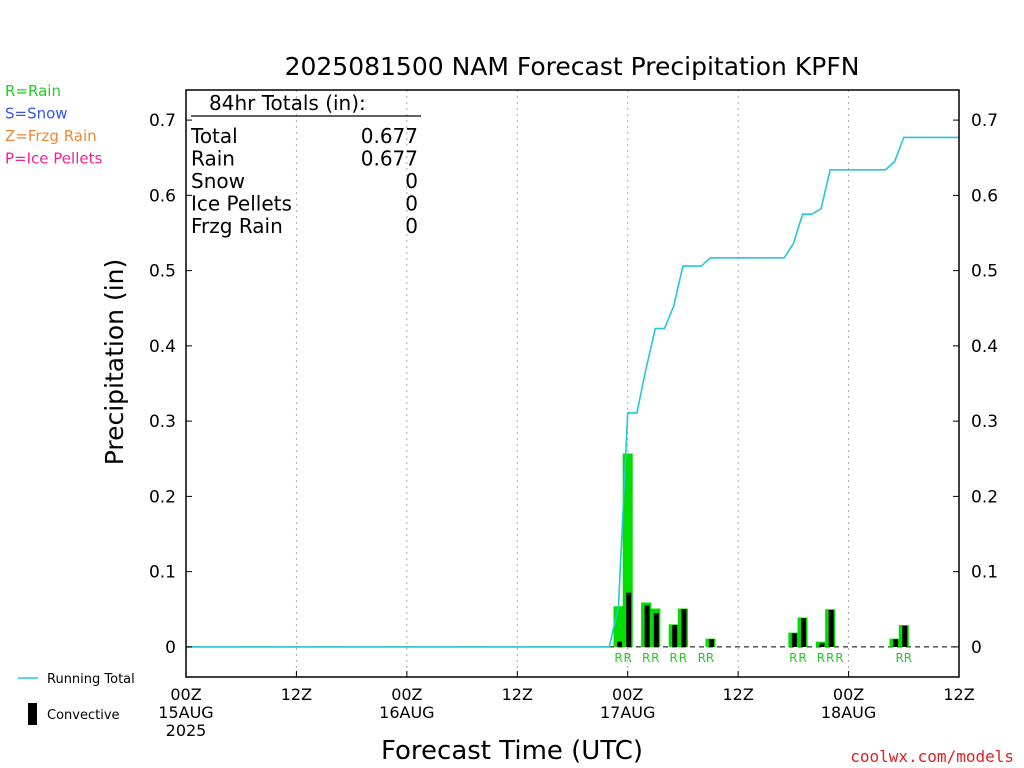  Describe the element at coordinates (162, 497) in the screenshot. I see `y-tick-label-left: 0.2` at that location.